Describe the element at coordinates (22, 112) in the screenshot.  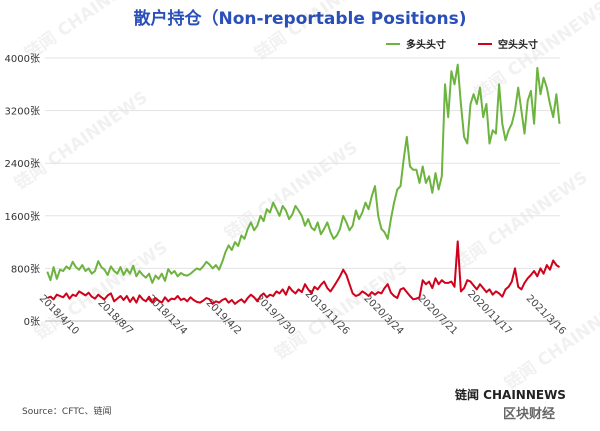
I see `y-tick-label: 3200张` at that location.